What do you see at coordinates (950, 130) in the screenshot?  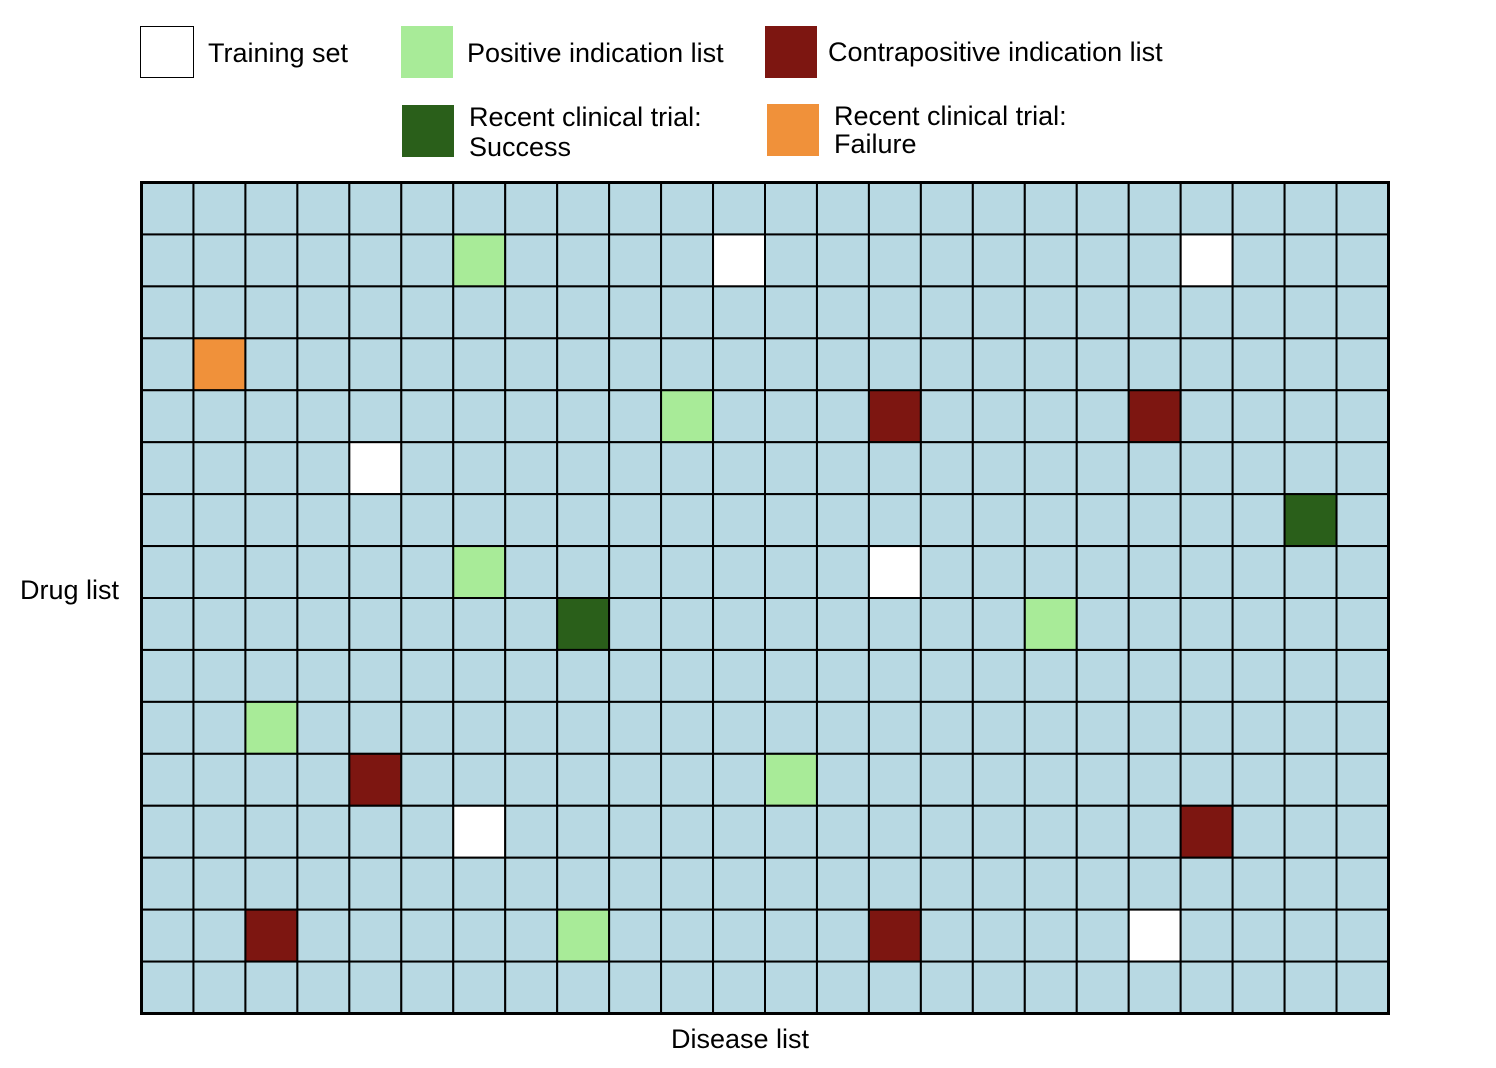 I see `legend-label-failure: Recent clinical trial: Failure` at bounding box center [950, 130].